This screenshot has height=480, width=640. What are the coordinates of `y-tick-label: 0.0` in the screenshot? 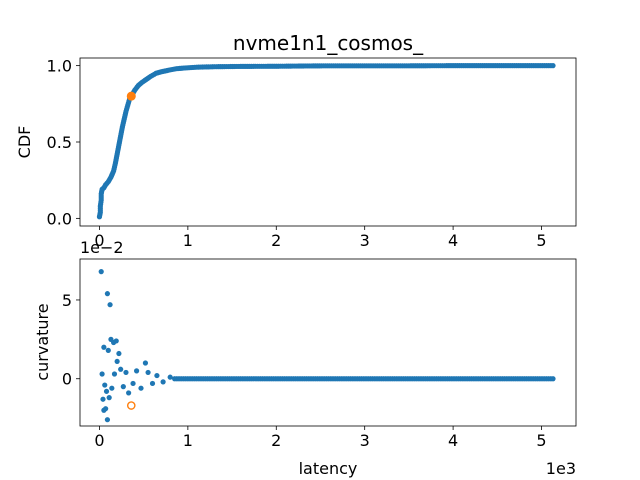 It's located at (59, 218).